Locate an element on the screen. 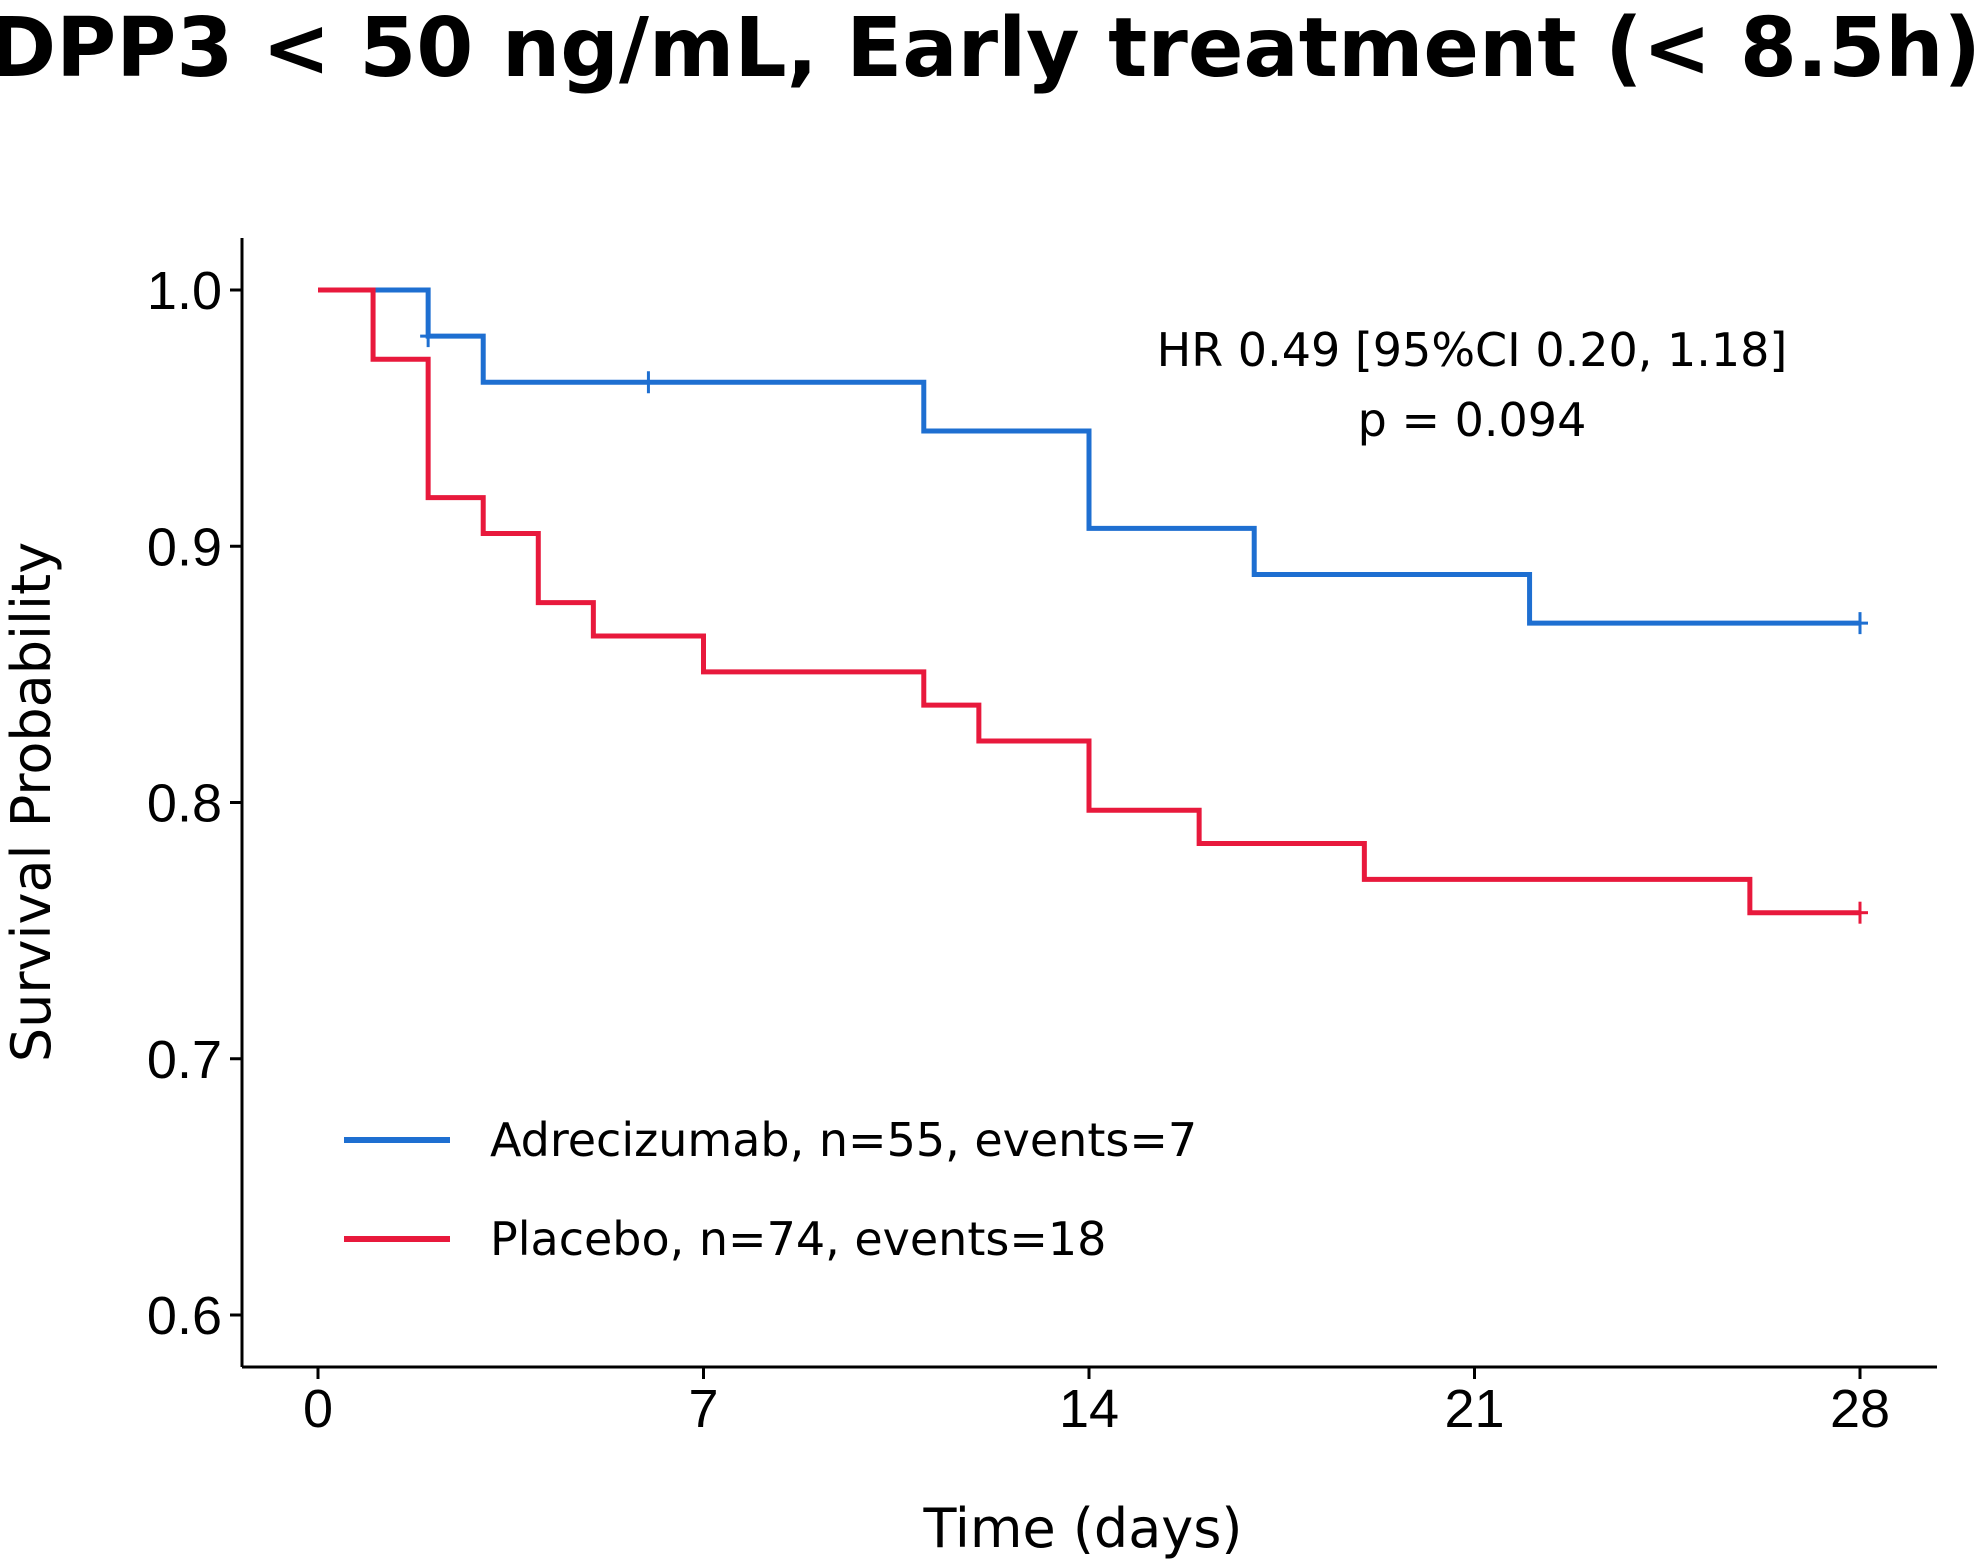 This screenshot has height=1563, width=1983. x-ticks: 0 7 14 21 28 is located at coordinates (1096, 1403).